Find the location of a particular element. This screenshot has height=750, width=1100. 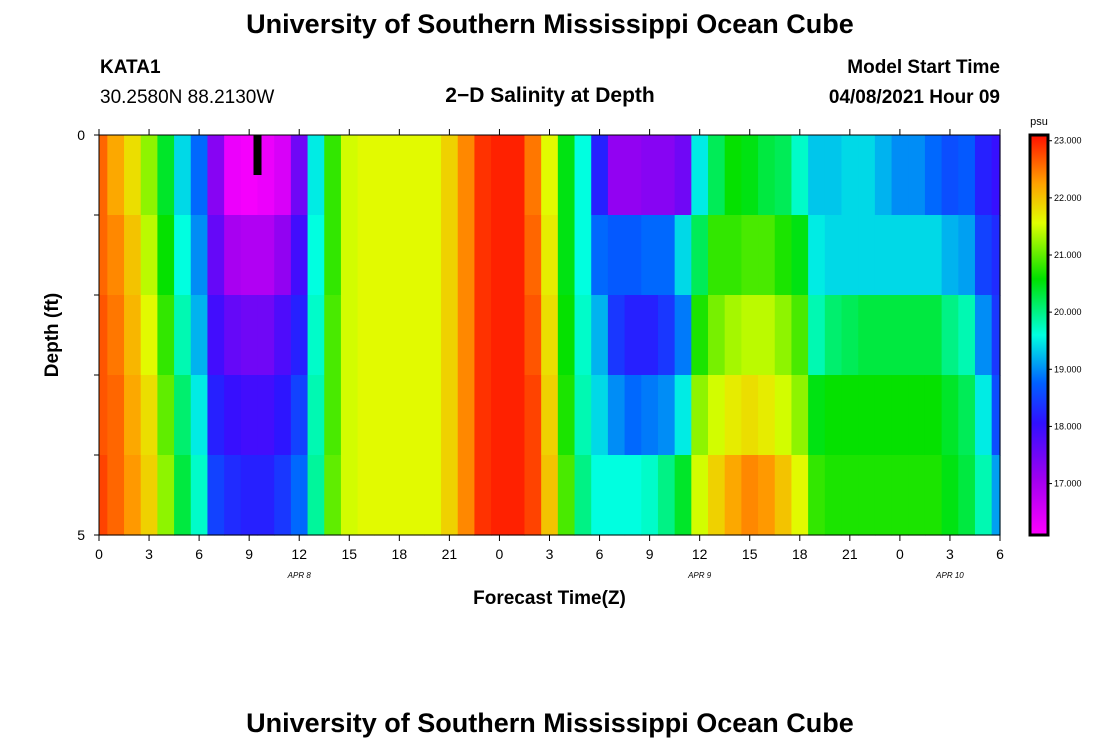

colorbar-tick-label: 22.000 is located at coordinates (1068, 198).